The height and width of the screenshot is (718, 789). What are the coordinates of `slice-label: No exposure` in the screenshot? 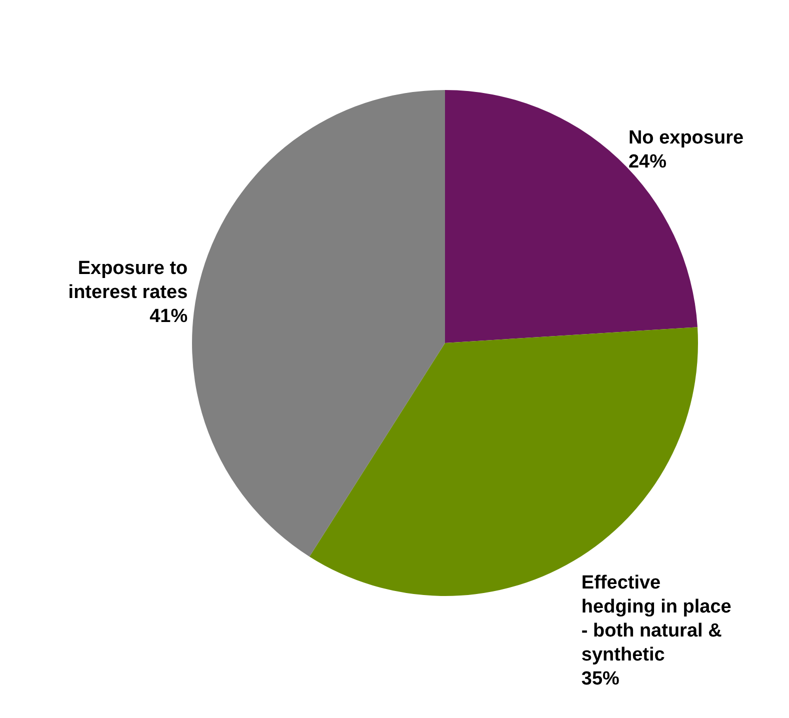 It's located at (686, 138).